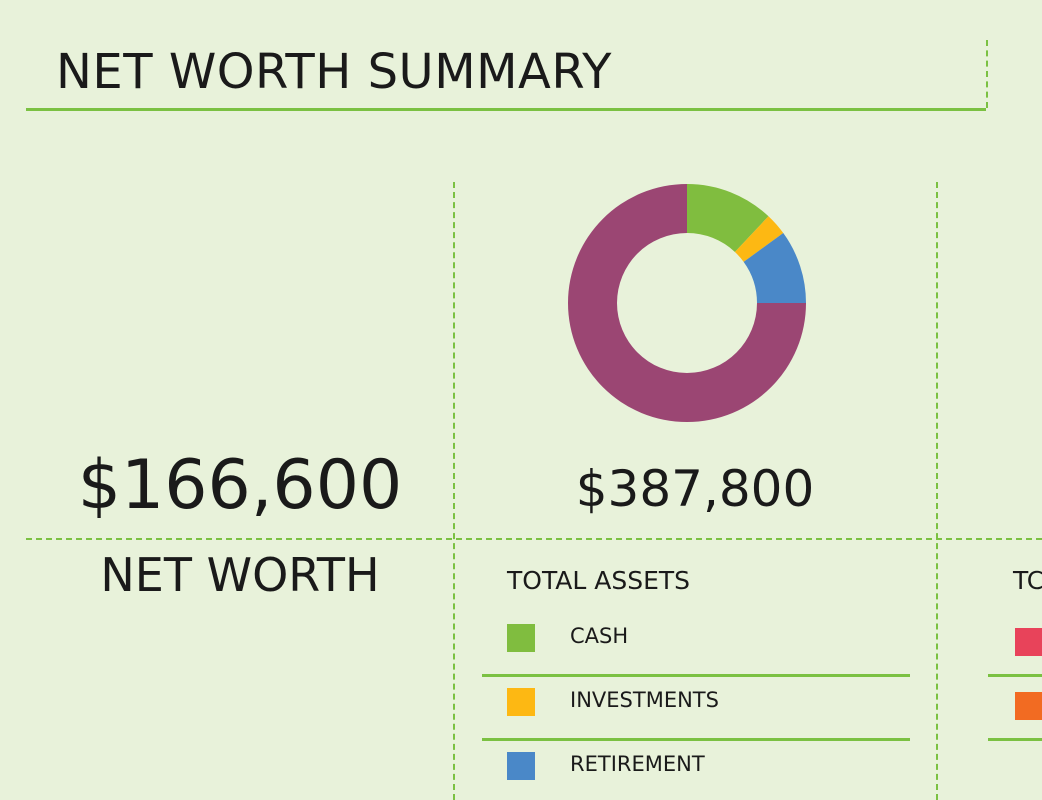  I want to click on legend-label-investments: INVESTMENTS, so click(644, 700).